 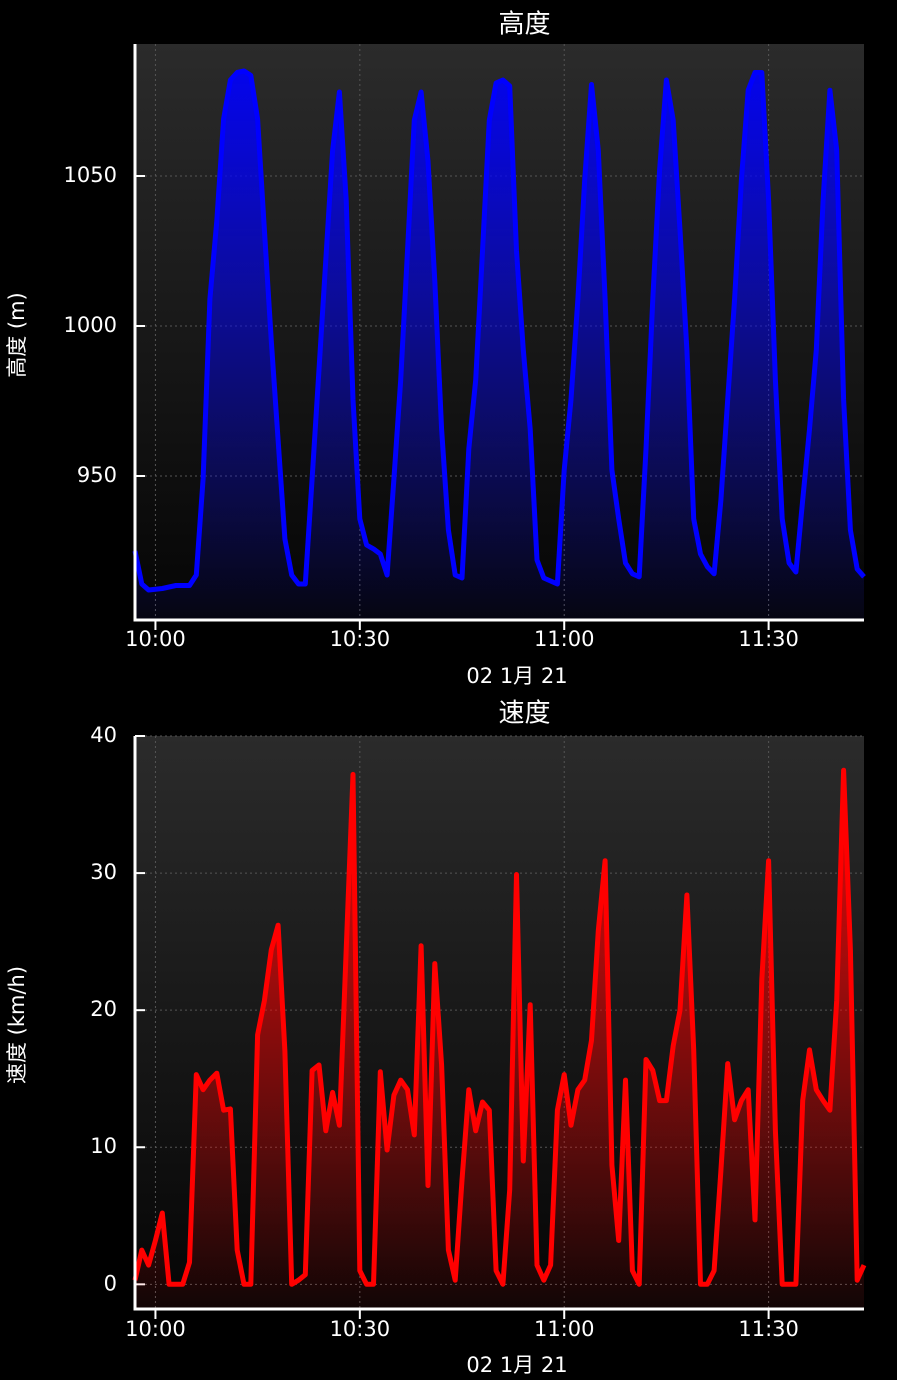 What do you see at coordinates (103, 1146) in the screenshot?
I see `y-tick-label: 10` at bounding box center [103, 1146].